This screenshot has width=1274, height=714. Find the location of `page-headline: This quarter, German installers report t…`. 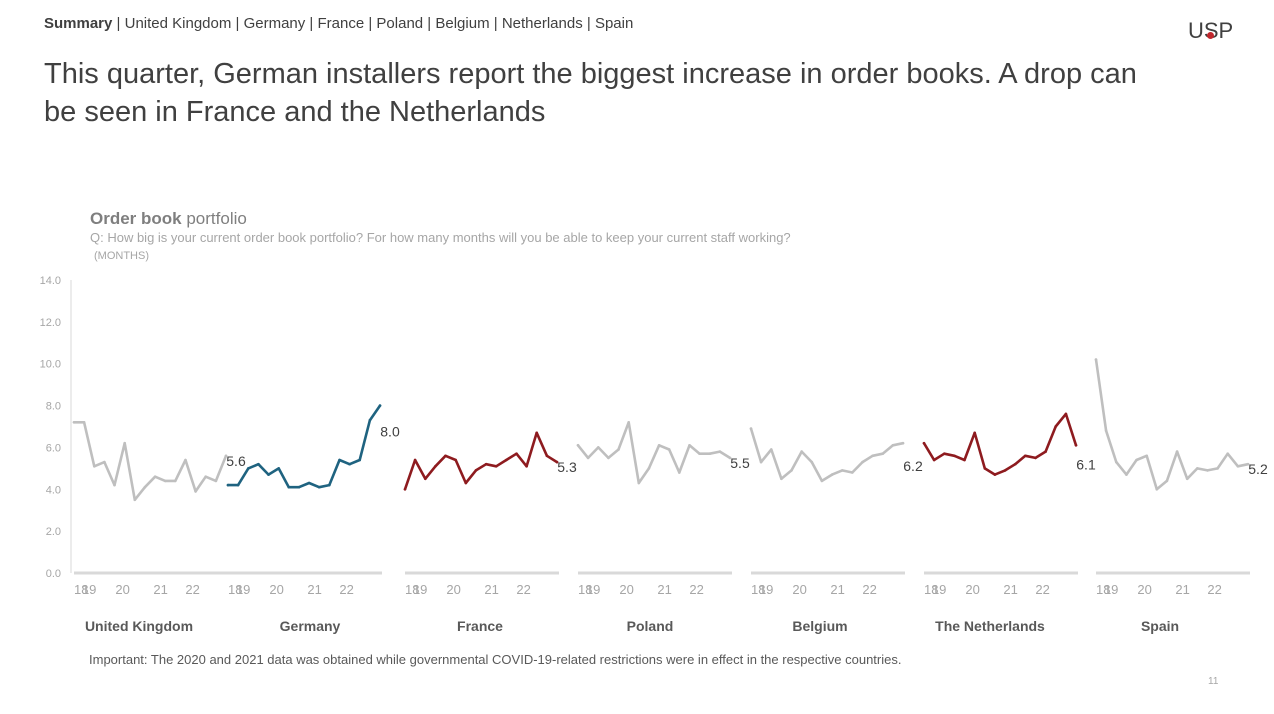

page-headline: This quarter, German installers report t… is located at coordinates (590, 93).